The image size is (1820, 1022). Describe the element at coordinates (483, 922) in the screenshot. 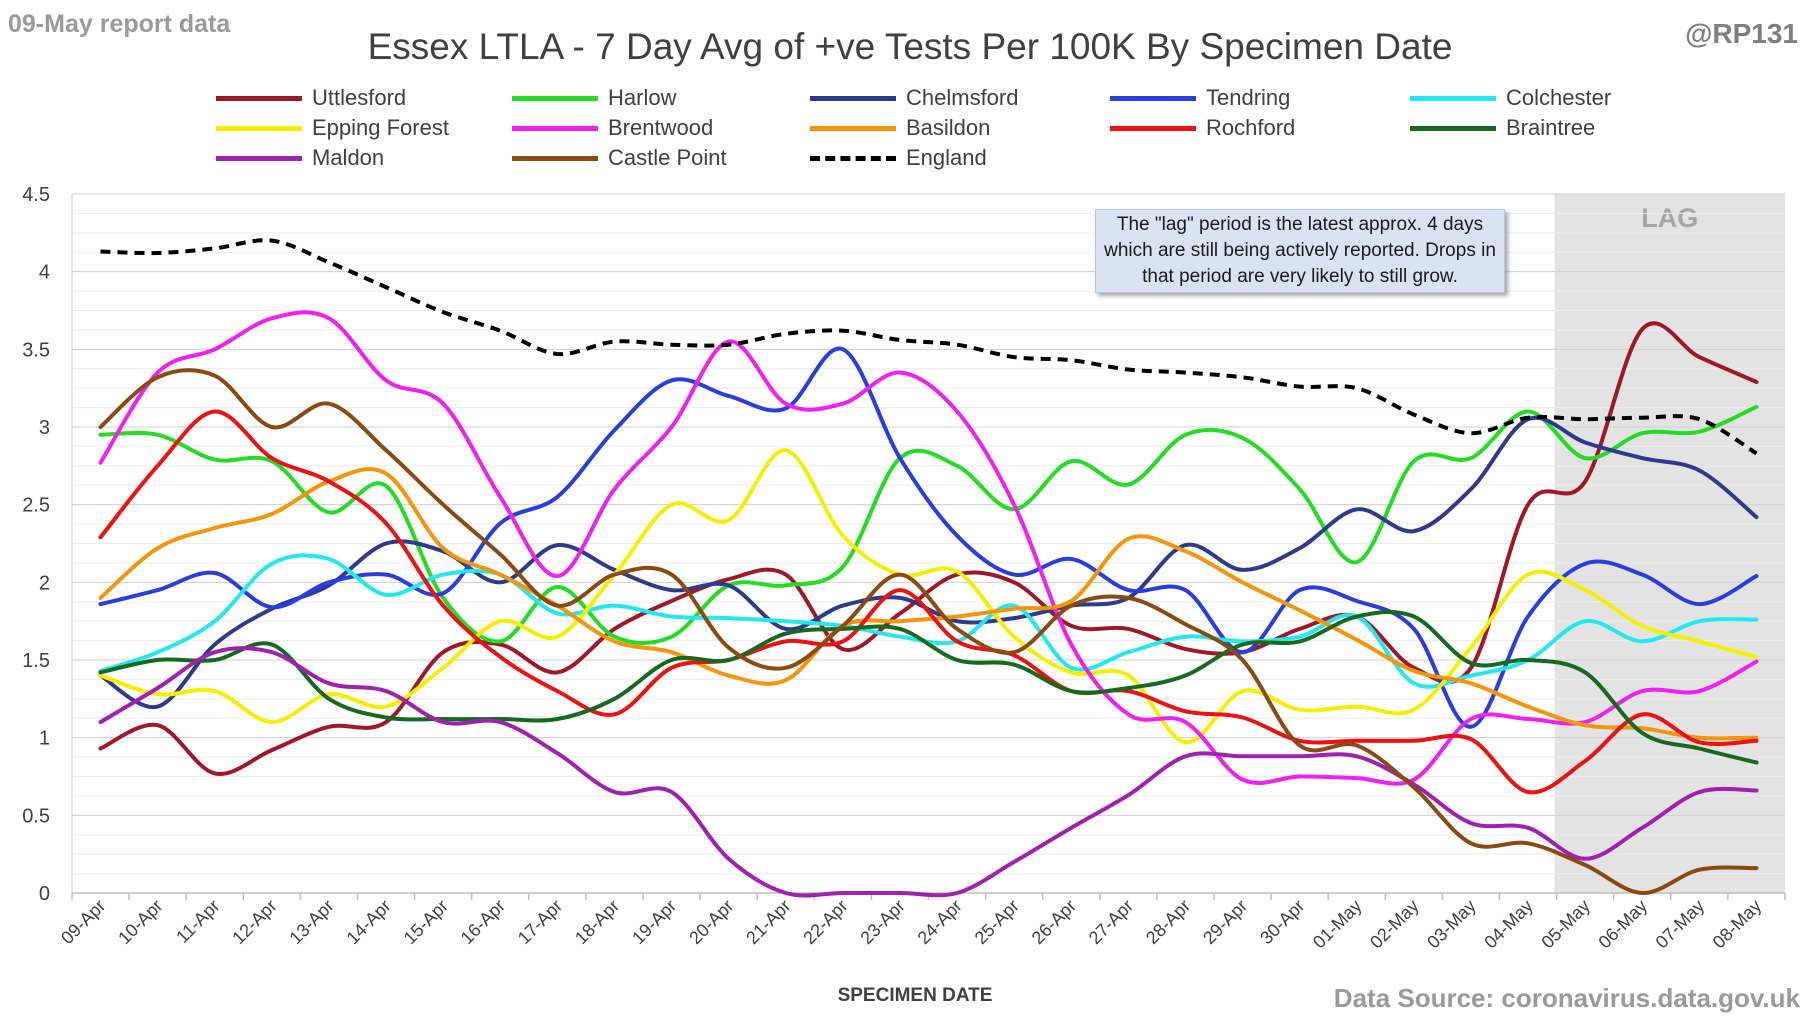

I see `x-tick-label: 16-Apr` at that location.